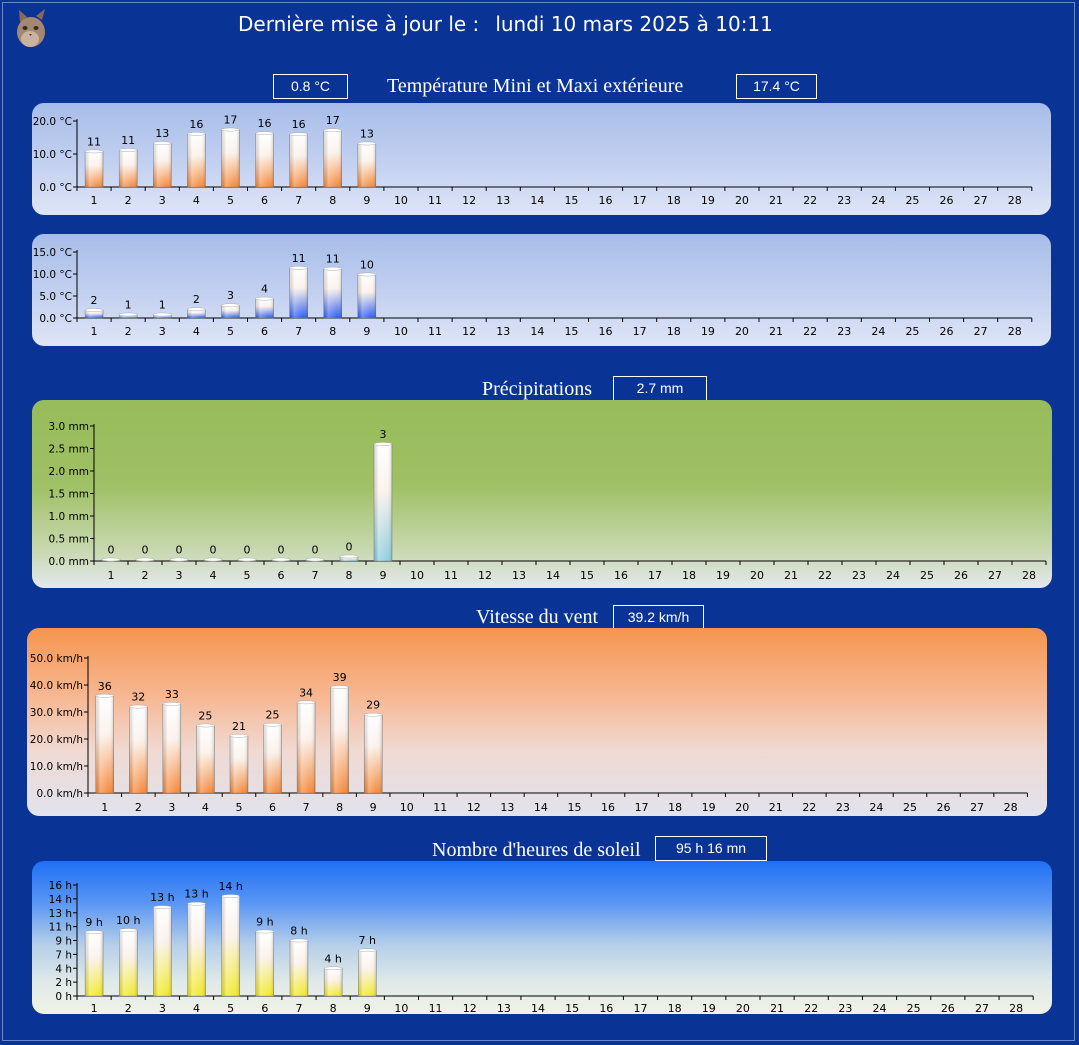 The height and width of the screenshot is (1045, 1079). I want to click on y-tick-label: 0.0 km/h, so click(59, 794).